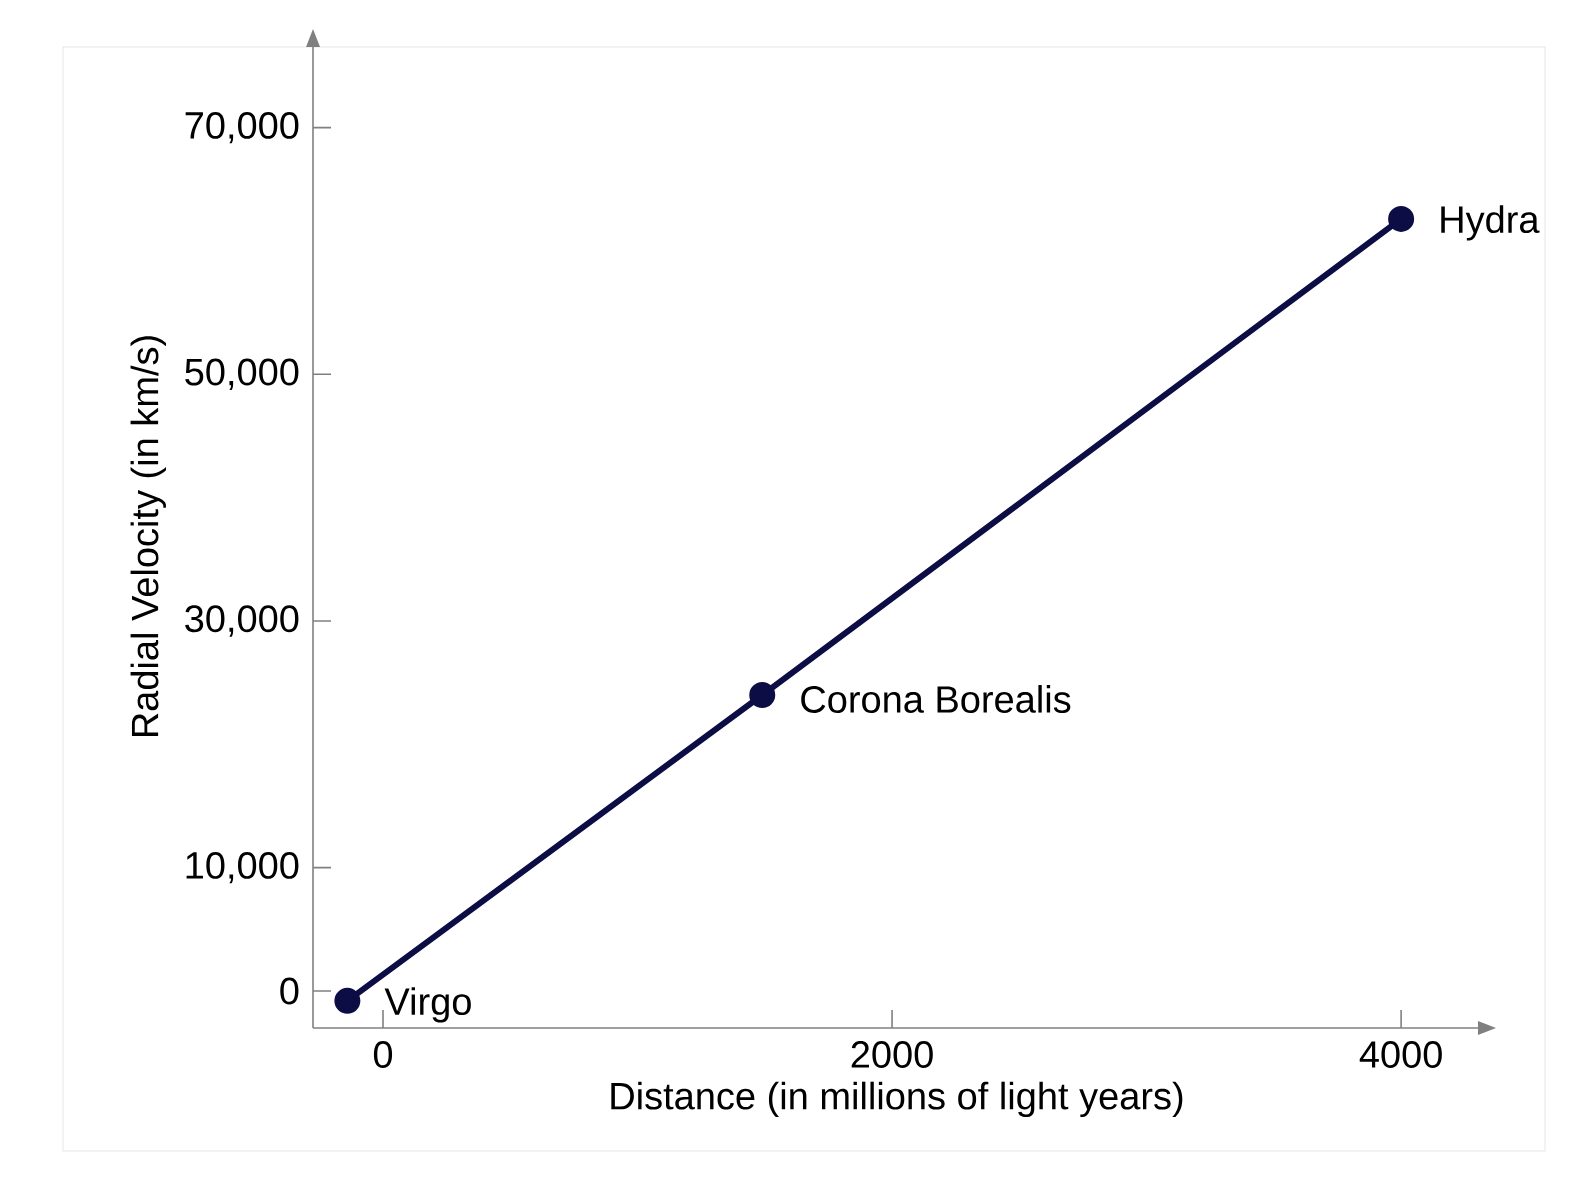 This screenshot has width=1572, height=1179. I want to click on y-tick-label: 0, so click(289, 991).